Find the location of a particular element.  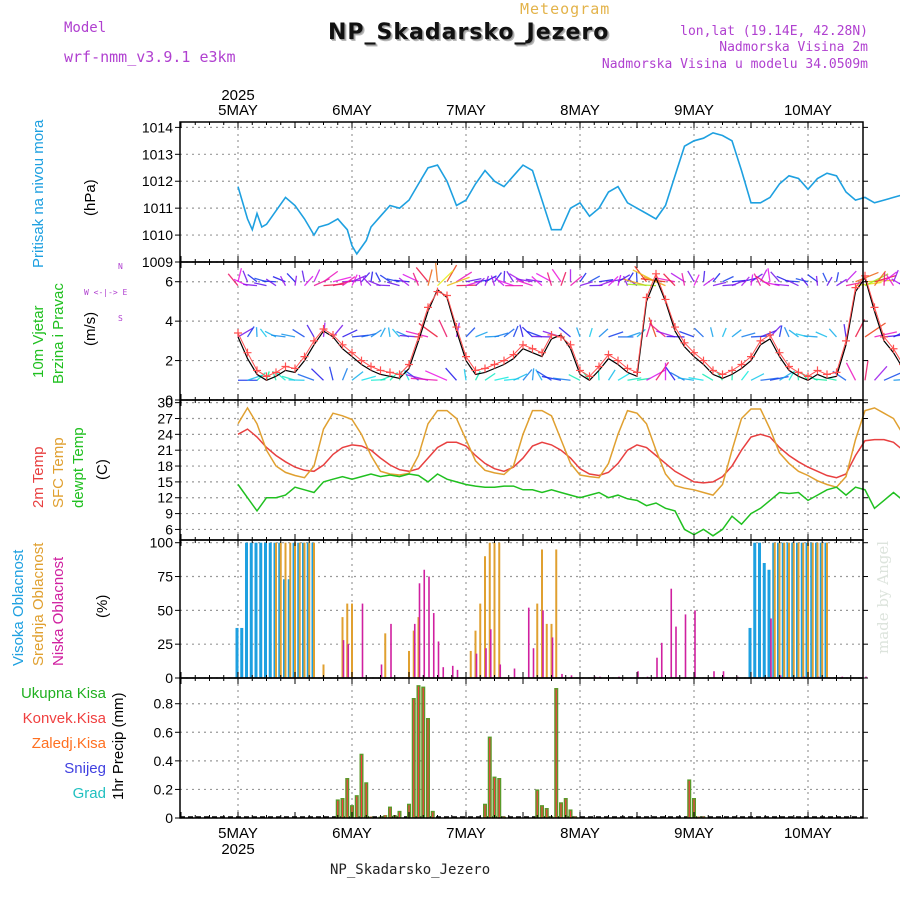

y-tick-label: 0 is located at coordinates (169, 400).